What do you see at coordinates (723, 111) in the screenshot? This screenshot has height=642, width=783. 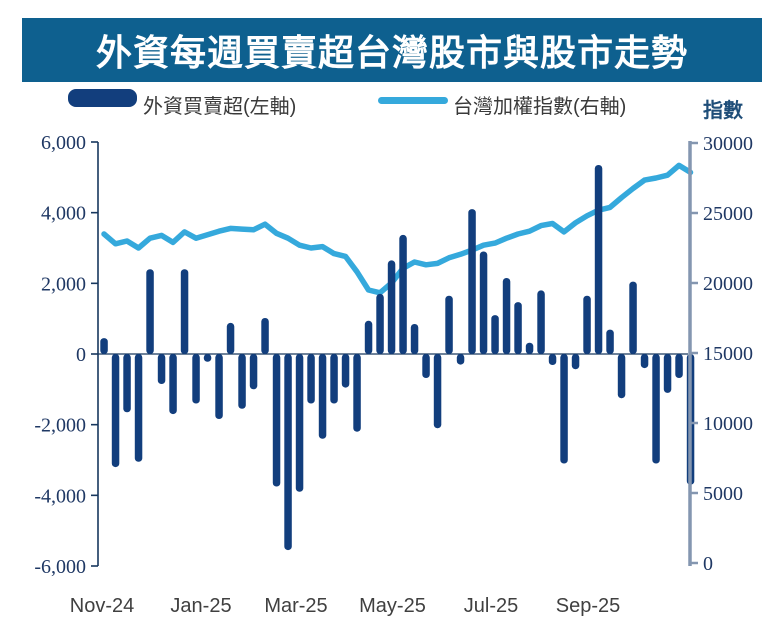 I see `right-axis-unit-label: 指數` at bounding box center [723, 111].